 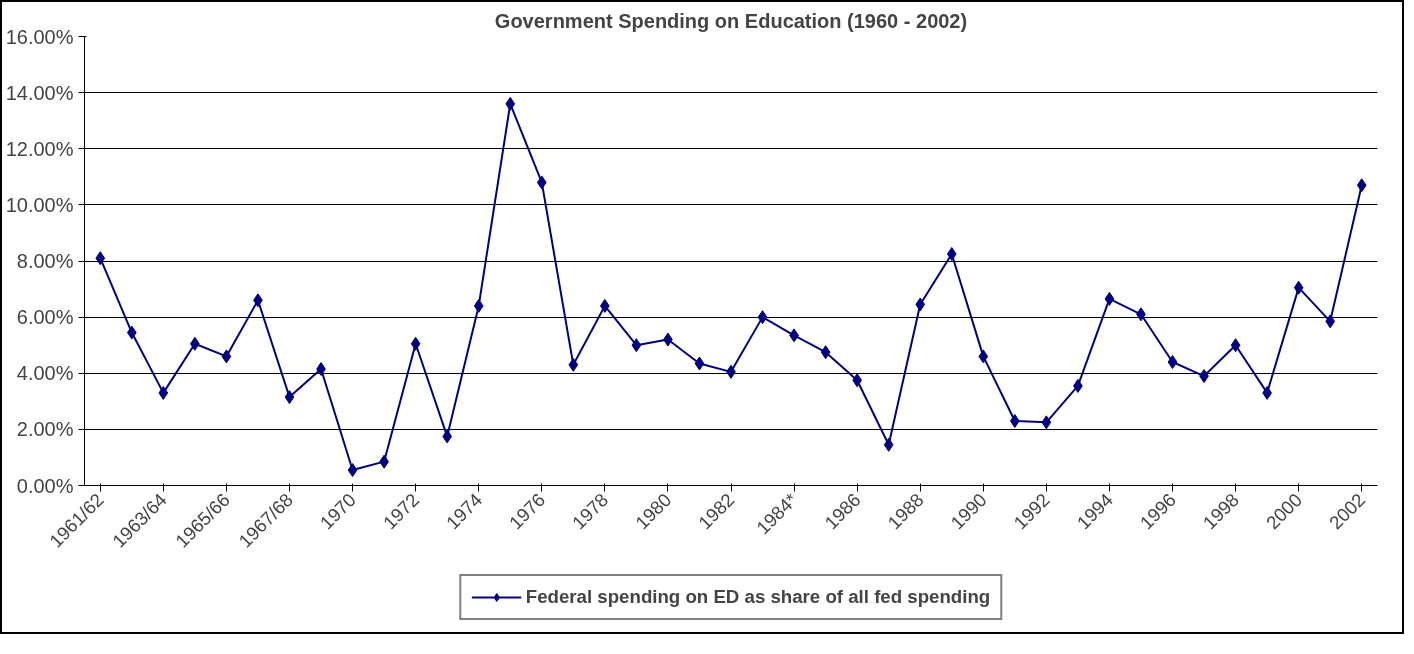 What do you see at coordinates (39, 92) in the screenshot?
I see `y-tick-label: 14.00%` at bounding box center [39, 92].